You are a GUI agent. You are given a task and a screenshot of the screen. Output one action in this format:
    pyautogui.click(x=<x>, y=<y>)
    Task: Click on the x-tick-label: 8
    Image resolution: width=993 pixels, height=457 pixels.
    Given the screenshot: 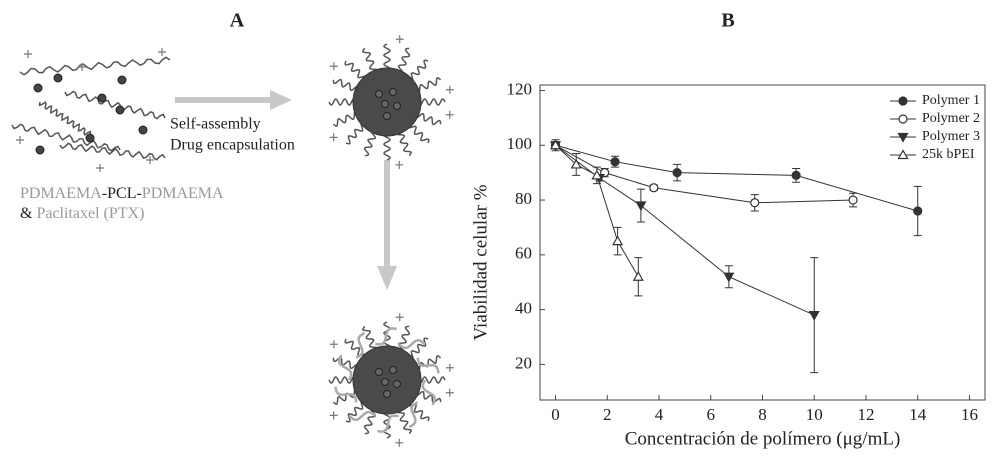 What is the action you would take?
    pyautogui.click(x=762, y=414)
    